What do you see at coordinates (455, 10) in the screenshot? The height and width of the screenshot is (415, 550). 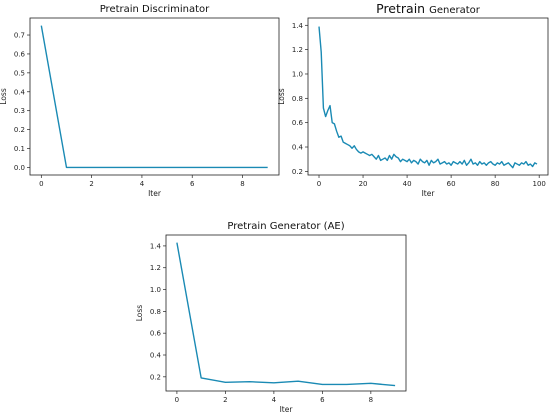 I see `chart-title-sub: Generator` at bounding box center [455, 10].